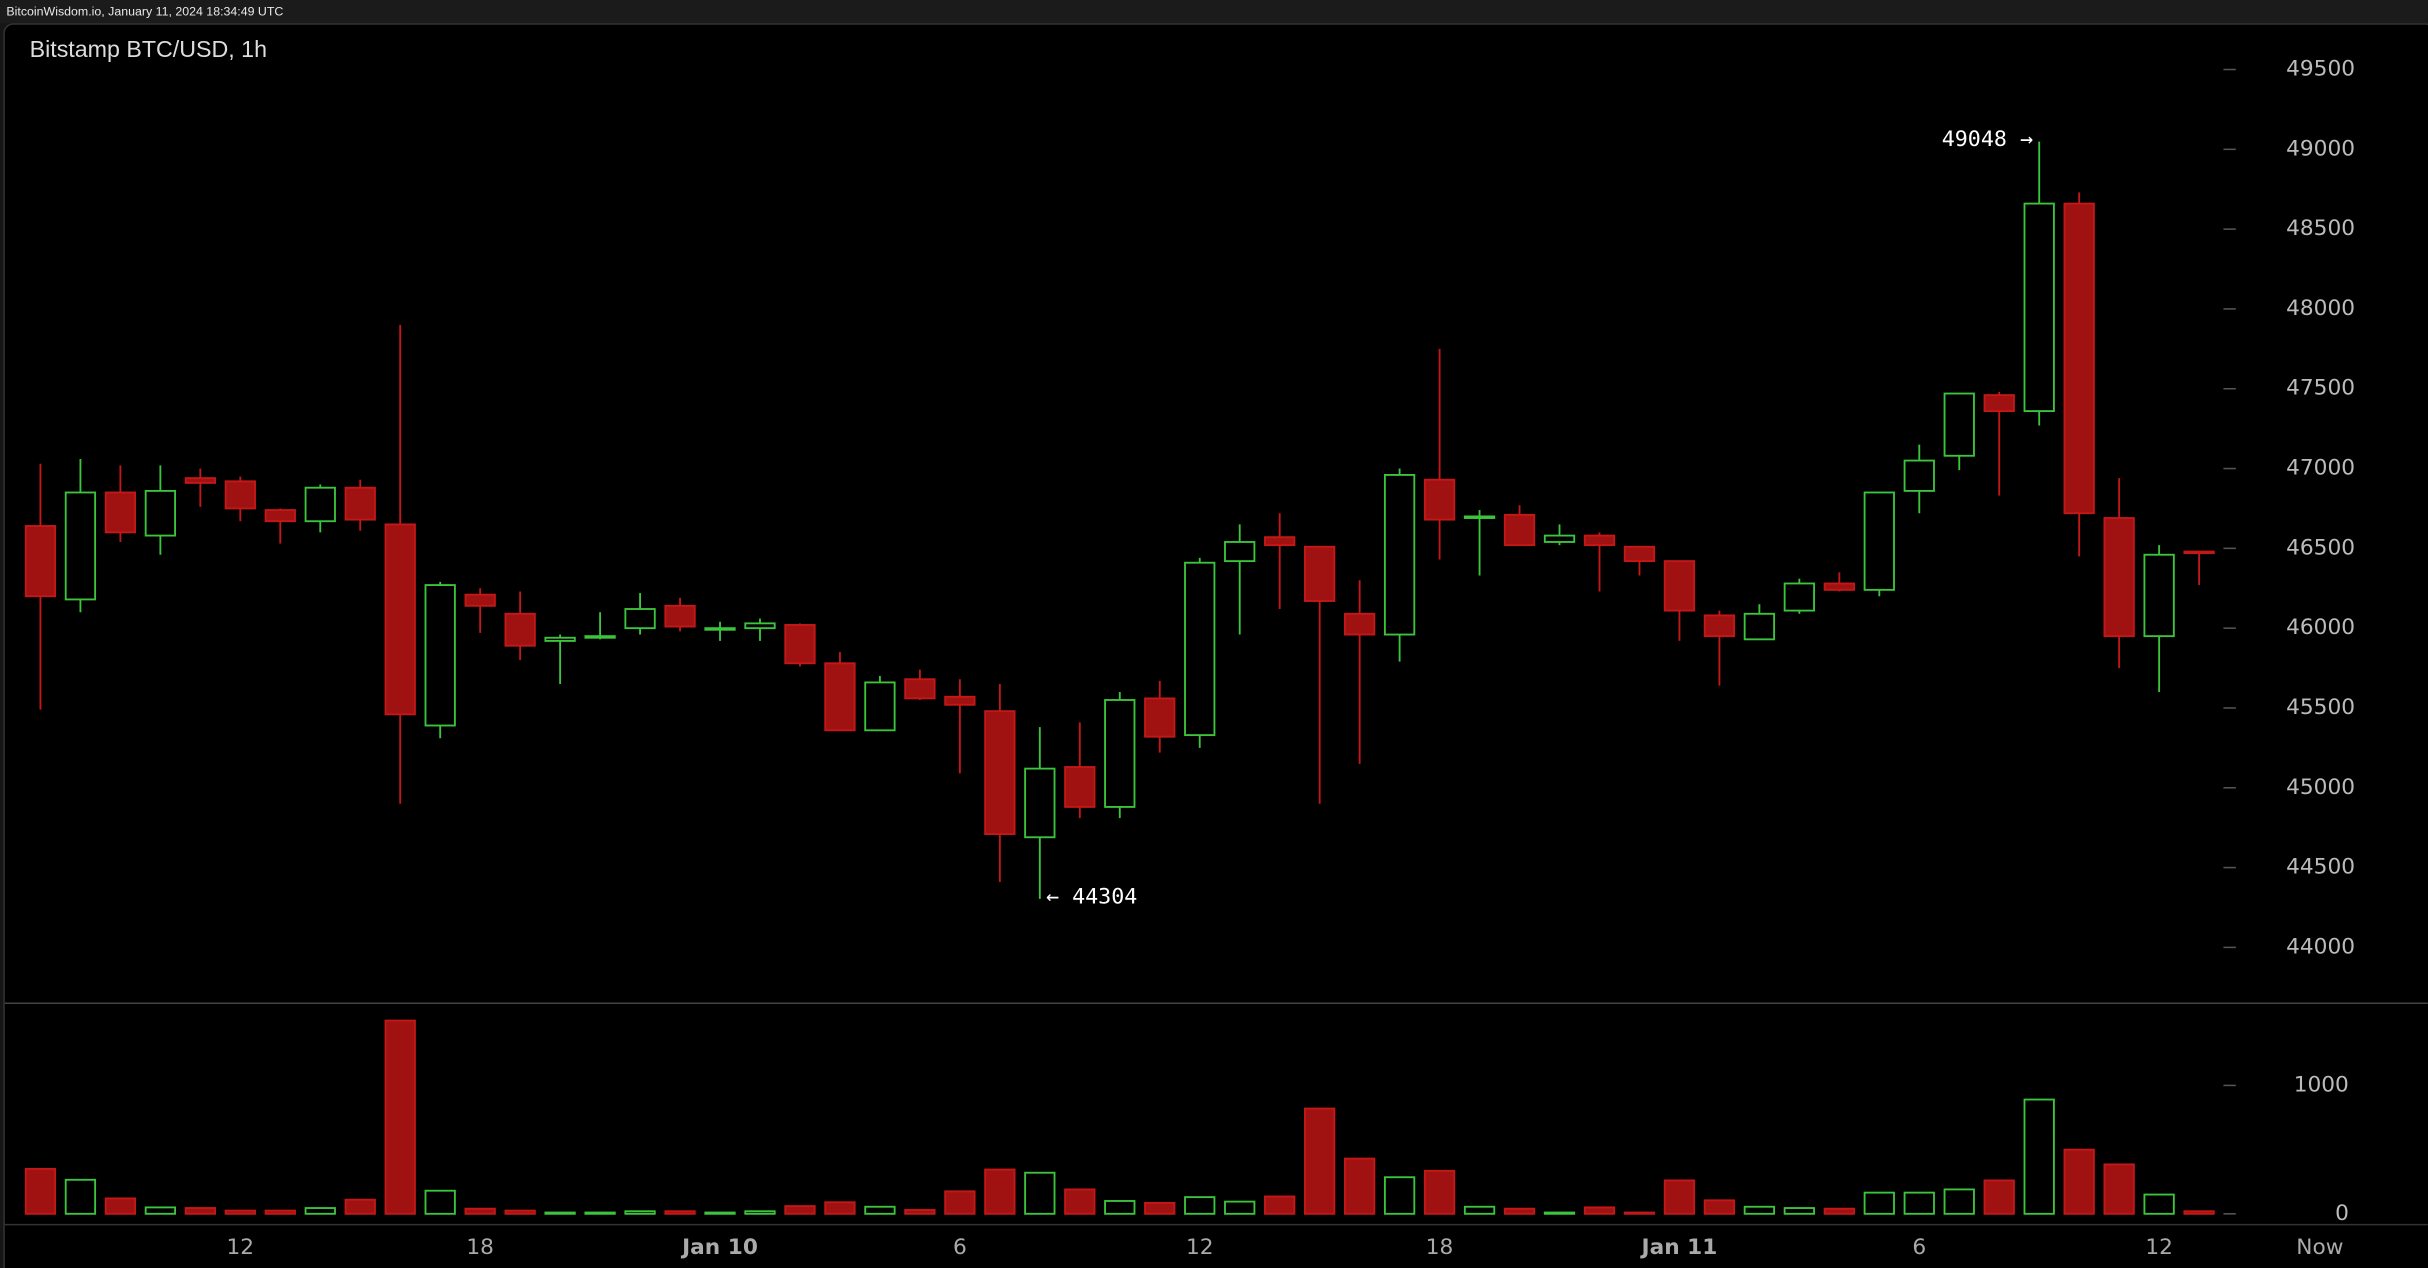 This screenshot has width=2428, height=1268. What do you see at coordinates (2319, 1247) in the screenshot?
I see `now-label: Now` at bounding box center [2319, 1247].